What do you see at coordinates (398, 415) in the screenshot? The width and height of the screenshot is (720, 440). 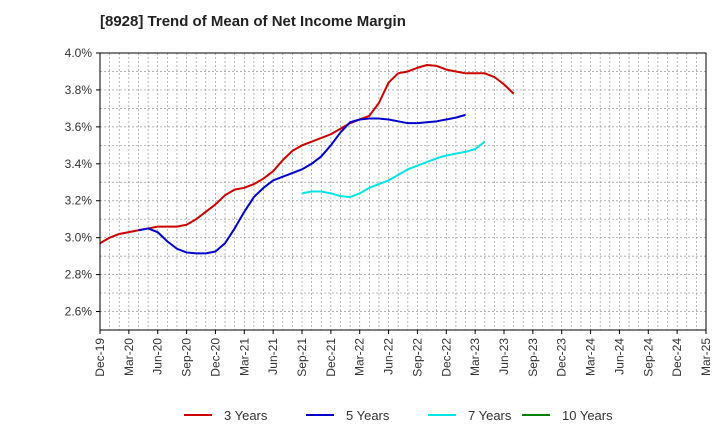 I see `legend: 3 Years 5 Years 7 Years 10 Years` at bounding box center [398, 415].